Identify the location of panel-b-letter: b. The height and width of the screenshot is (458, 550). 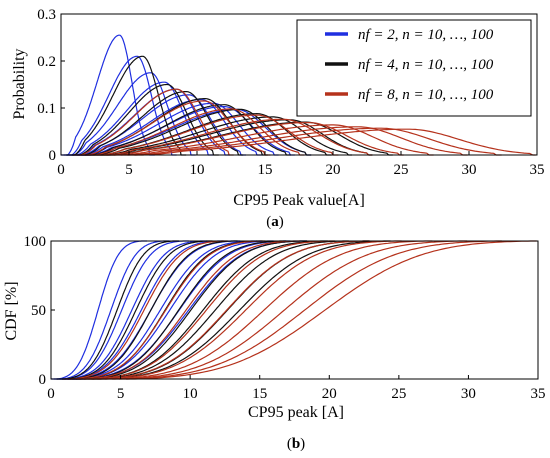
(296, 444).